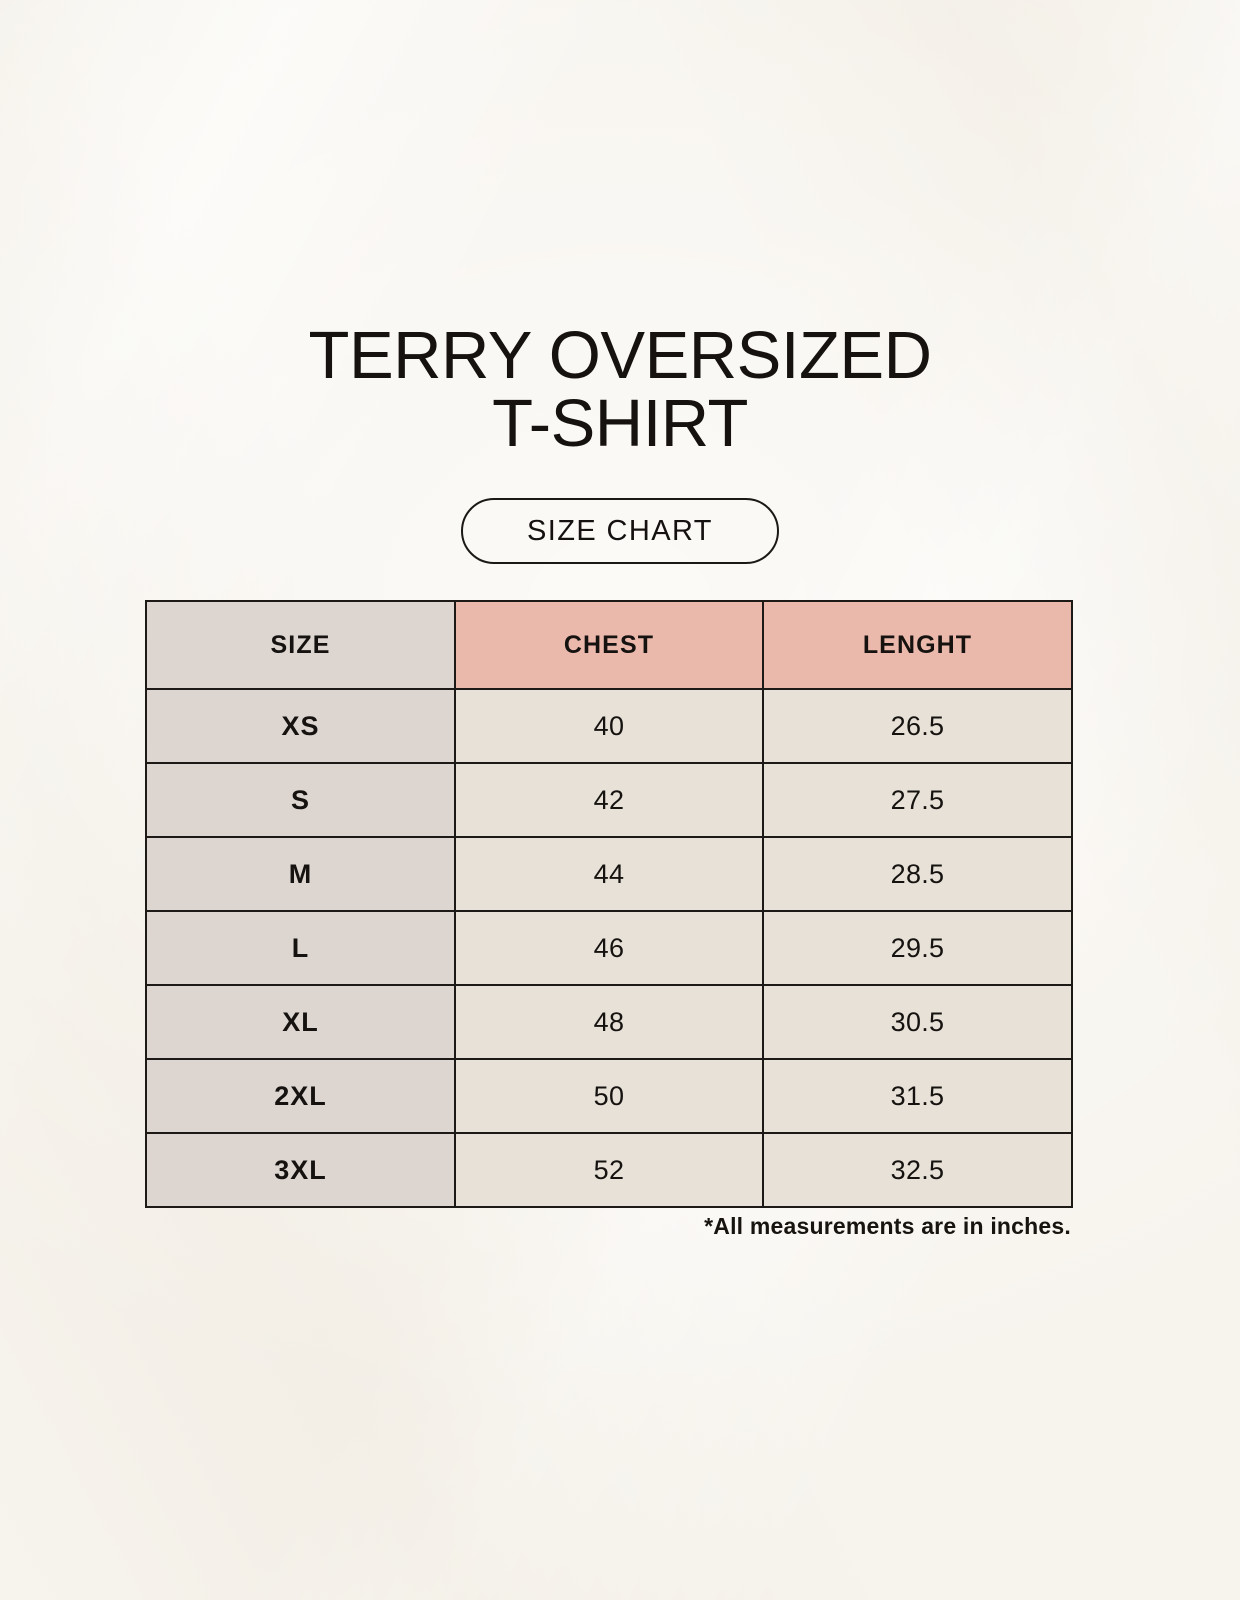 The image size is (1240, 1600). I want to click on page-title: TERRY OVERSIZED T-SHIRT, so click(620, 390).